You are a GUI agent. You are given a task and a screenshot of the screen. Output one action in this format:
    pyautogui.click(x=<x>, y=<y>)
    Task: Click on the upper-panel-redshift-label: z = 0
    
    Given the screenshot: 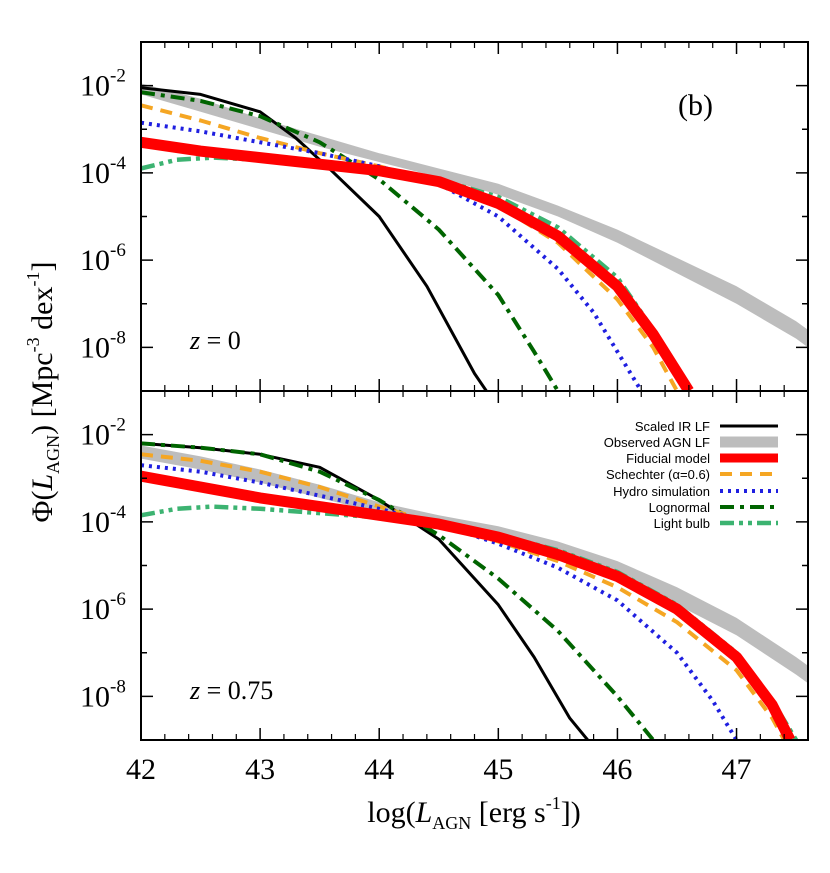 What is the action you would take?
    pyautogui.click(x=215, y=340)
    